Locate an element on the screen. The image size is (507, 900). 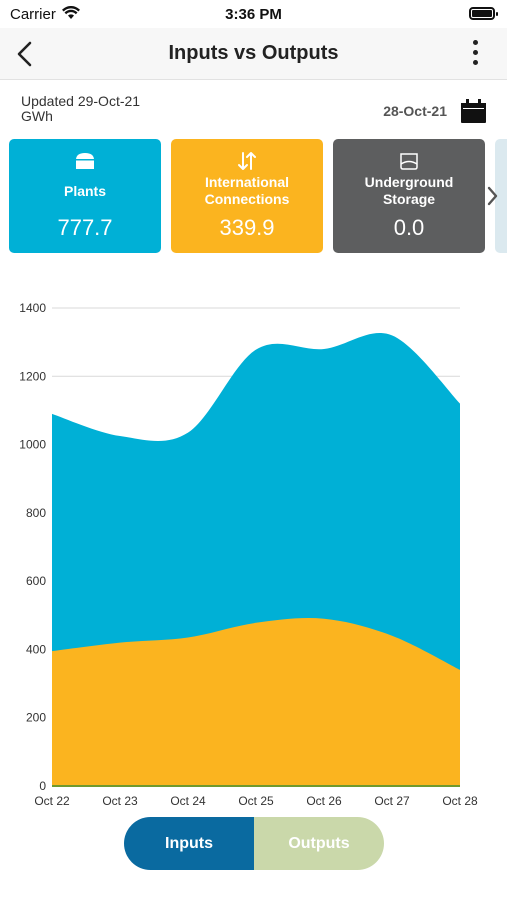
plant-icon is located at coordinates (85, 161).